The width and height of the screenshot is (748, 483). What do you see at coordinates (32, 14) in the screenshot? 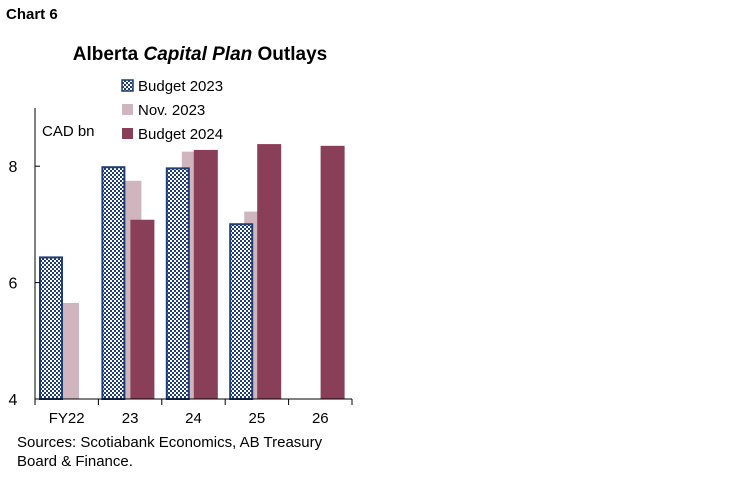
I see `chart-number-label: Chart 6` at bounding box center [32, 14].